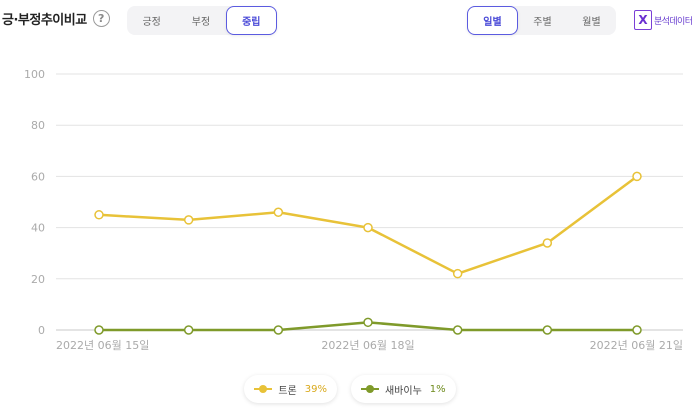 The width and height of the screenshot is (700, 416). Describe the element at coordinates (492, 20) in the screenshot. I see `tab-daily: 일별` at that location.